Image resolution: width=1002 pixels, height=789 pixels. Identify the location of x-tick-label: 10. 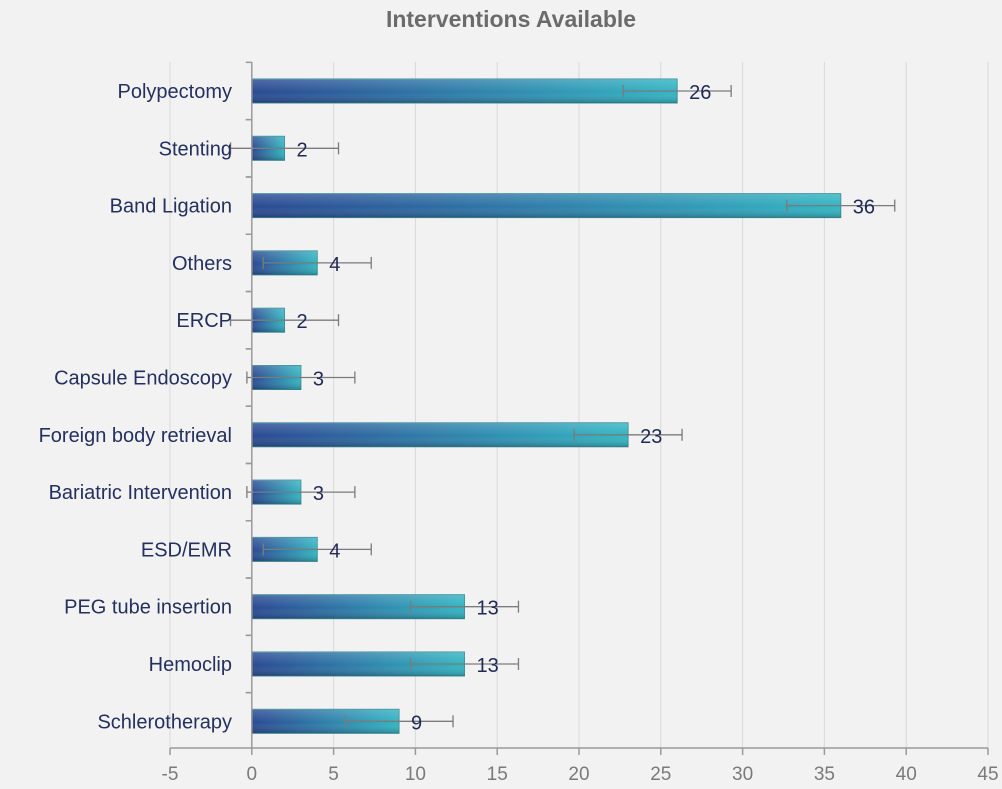
(415, 774).